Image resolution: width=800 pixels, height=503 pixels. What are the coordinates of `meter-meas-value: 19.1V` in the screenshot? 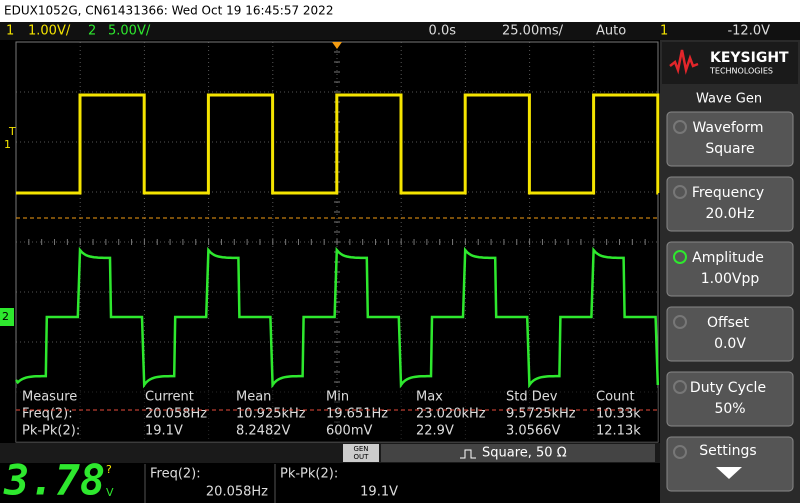 It's located at (379, 492).